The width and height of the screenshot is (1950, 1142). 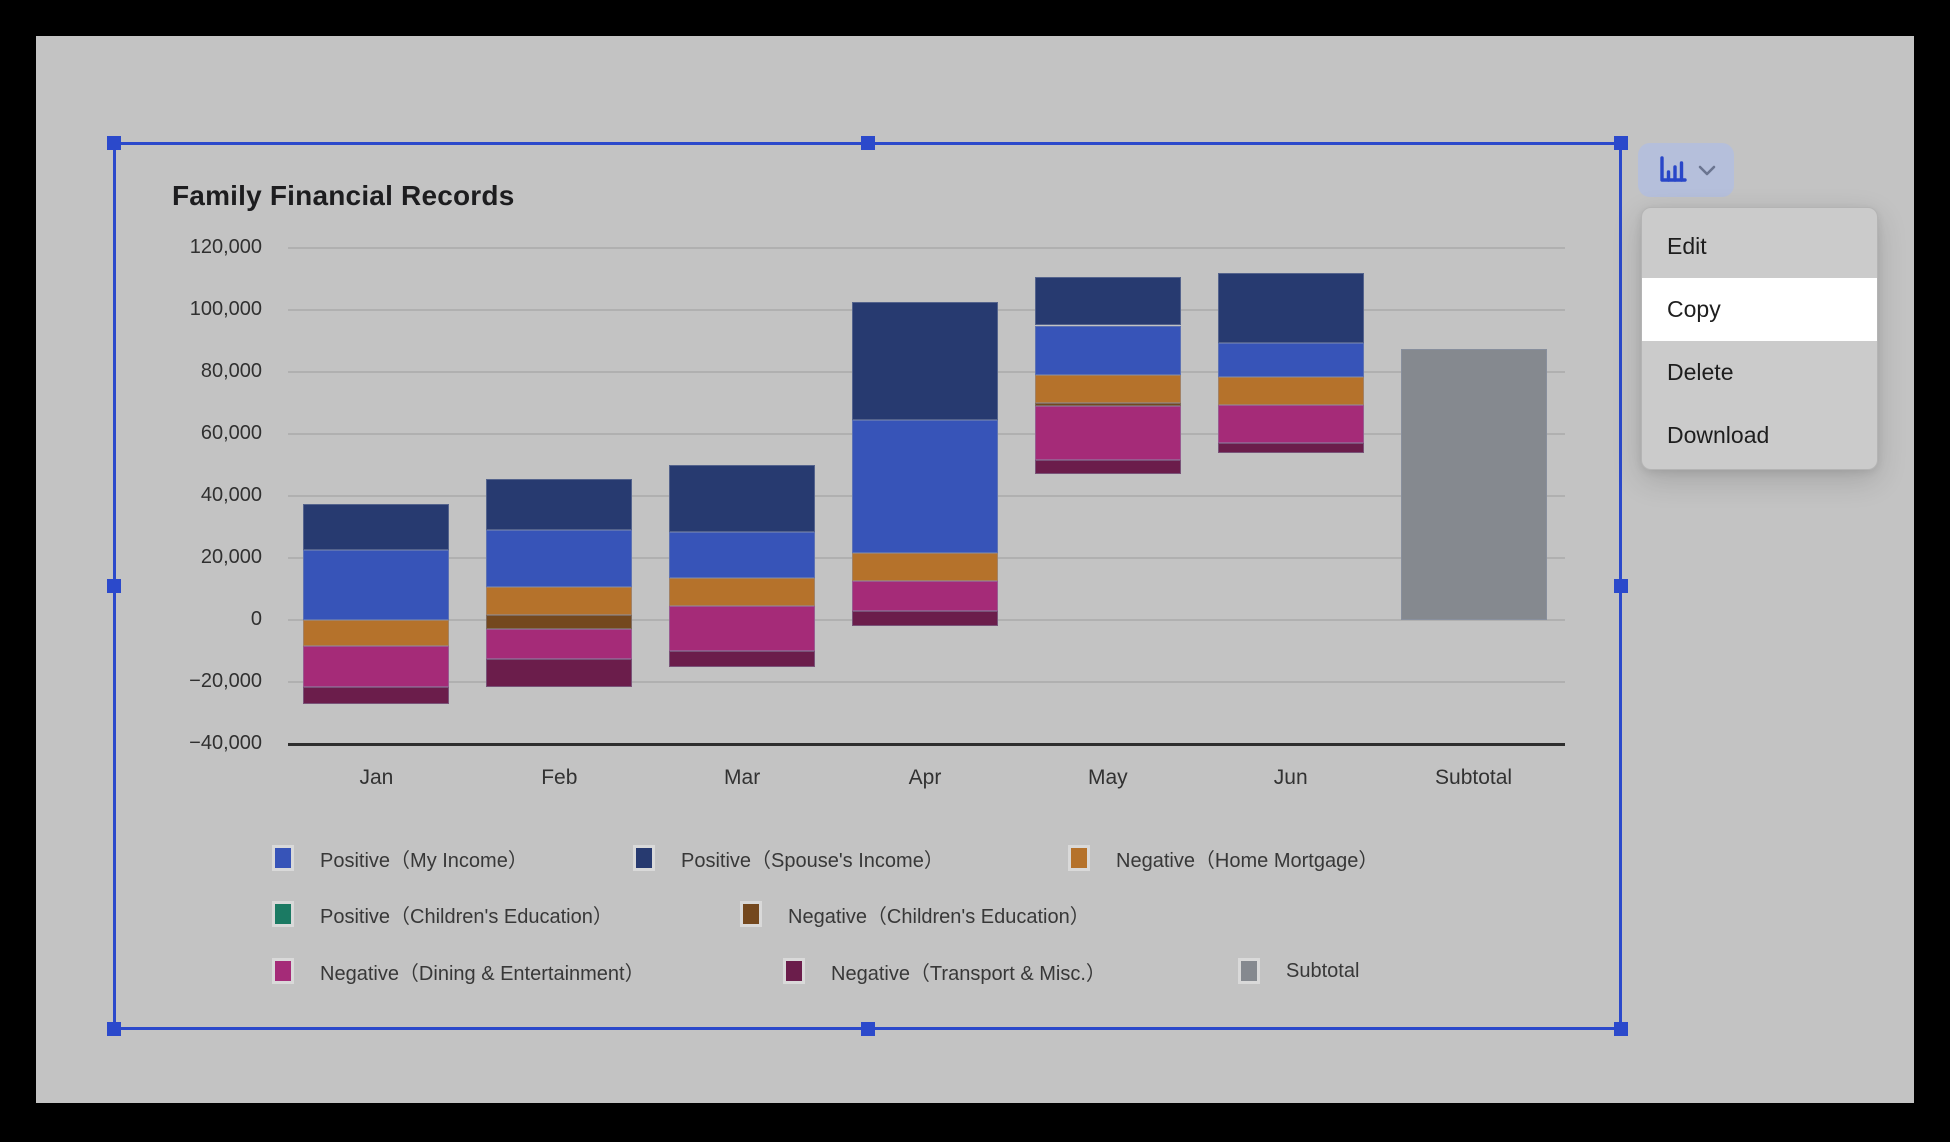 I want to click on legend-item: Positive（My Income）, so click(x=400, y=858).